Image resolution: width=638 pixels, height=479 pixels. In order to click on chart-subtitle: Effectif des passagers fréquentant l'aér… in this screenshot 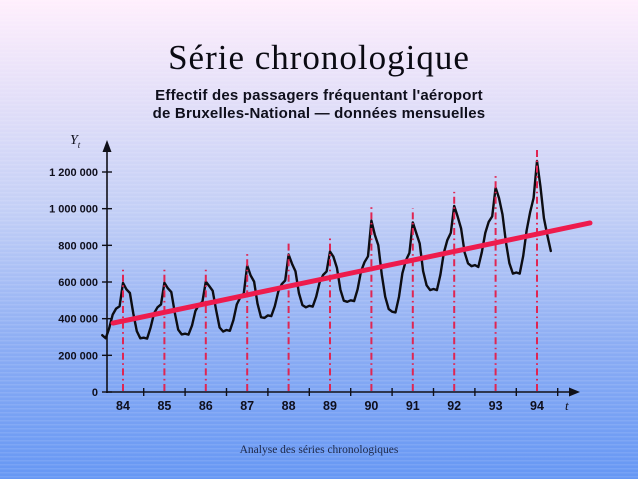, I will do `click(319, 104)`.